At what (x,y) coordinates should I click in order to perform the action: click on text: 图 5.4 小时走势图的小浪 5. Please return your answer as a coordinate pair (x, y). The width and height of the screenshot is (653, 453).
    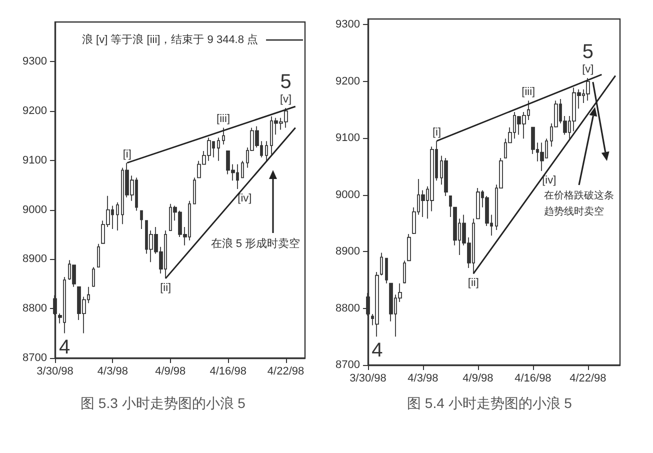
    Looking at the image, I should click on (489, 403).